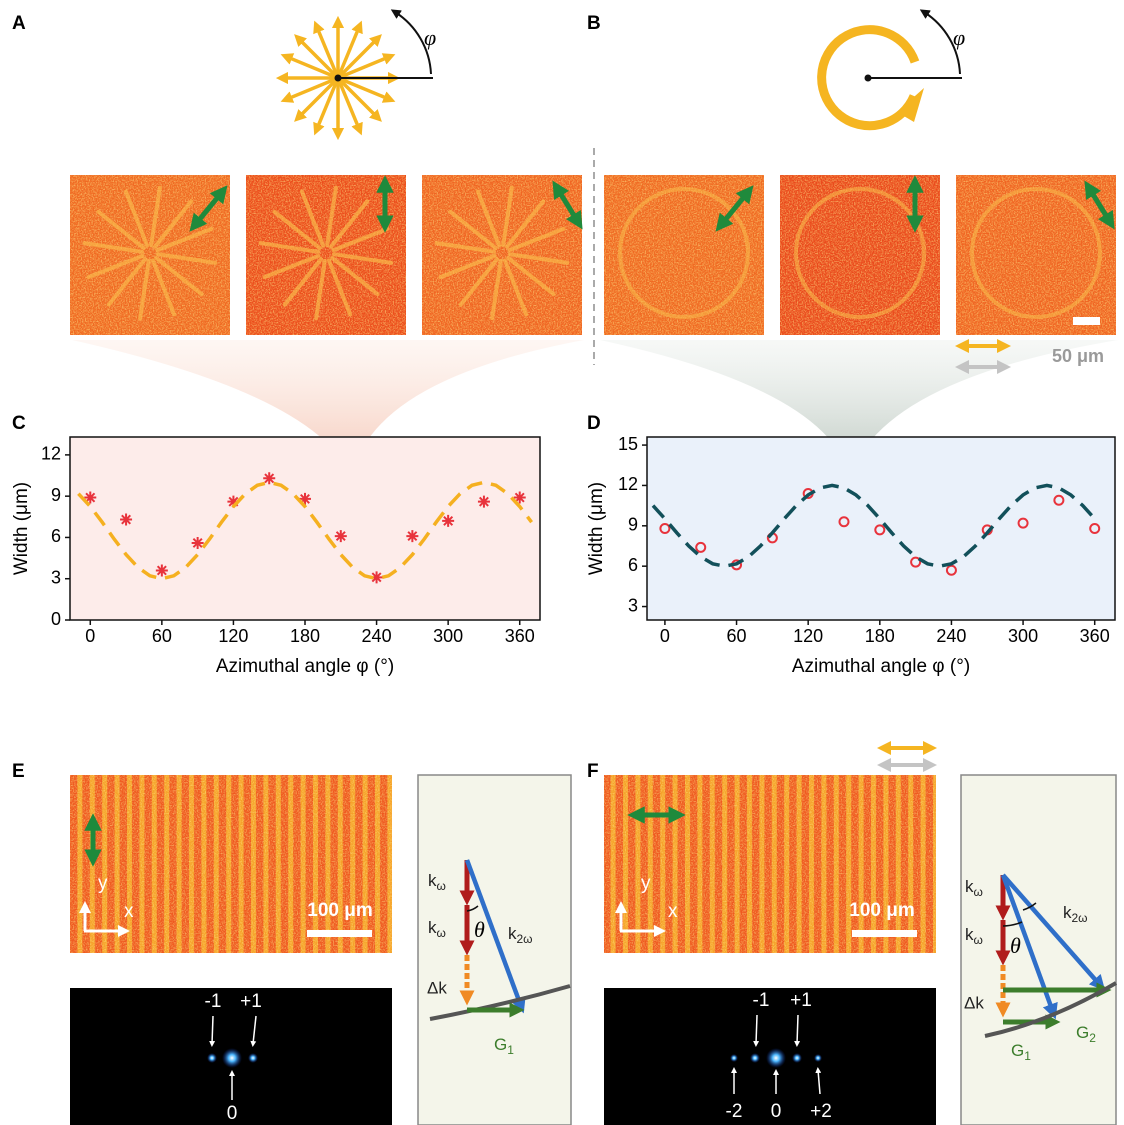 The image size is (1124, 1125). Describe the element at coordinates (673, 911) in the screenshot. I see `axis-letter: x` at that location.